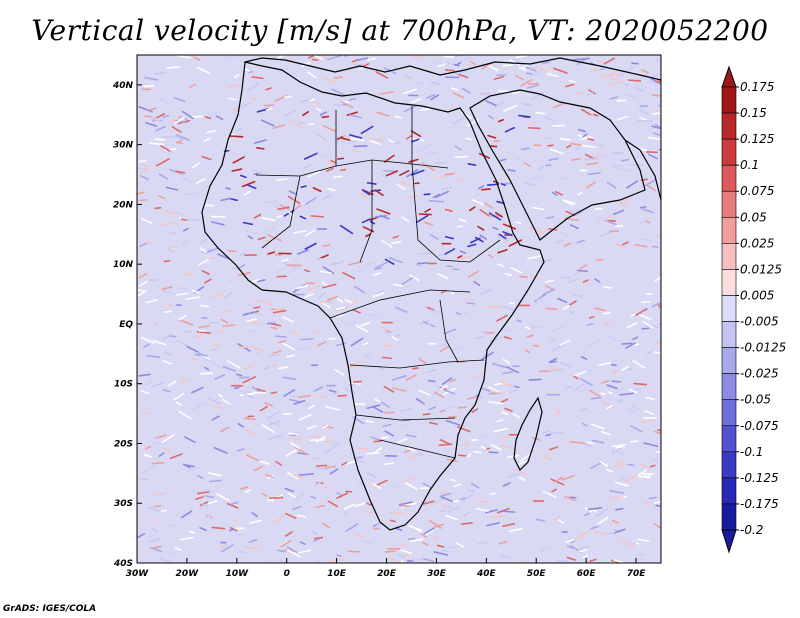 This screenshot has height=618, width=800. What do you see at coordinates (486, 574) in the screenshot?
I see `lon-tick-label: 40E` at bounding box center [486, 574].